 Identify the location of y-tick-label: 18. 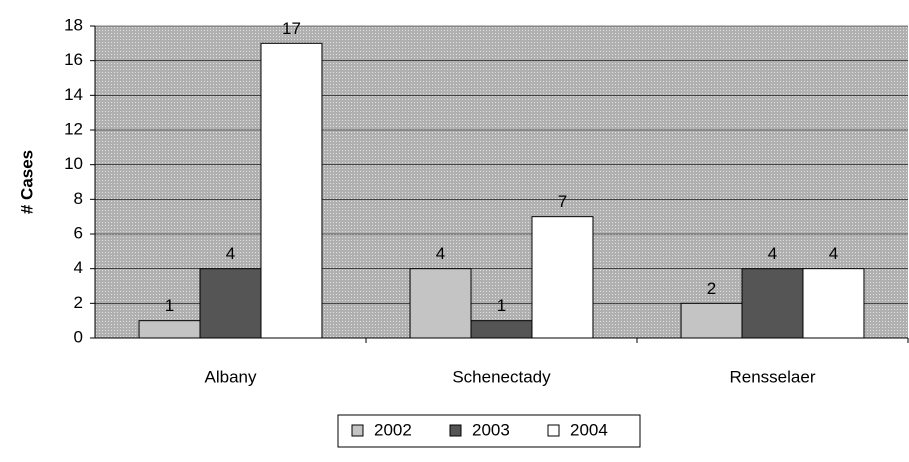
(73, 24).